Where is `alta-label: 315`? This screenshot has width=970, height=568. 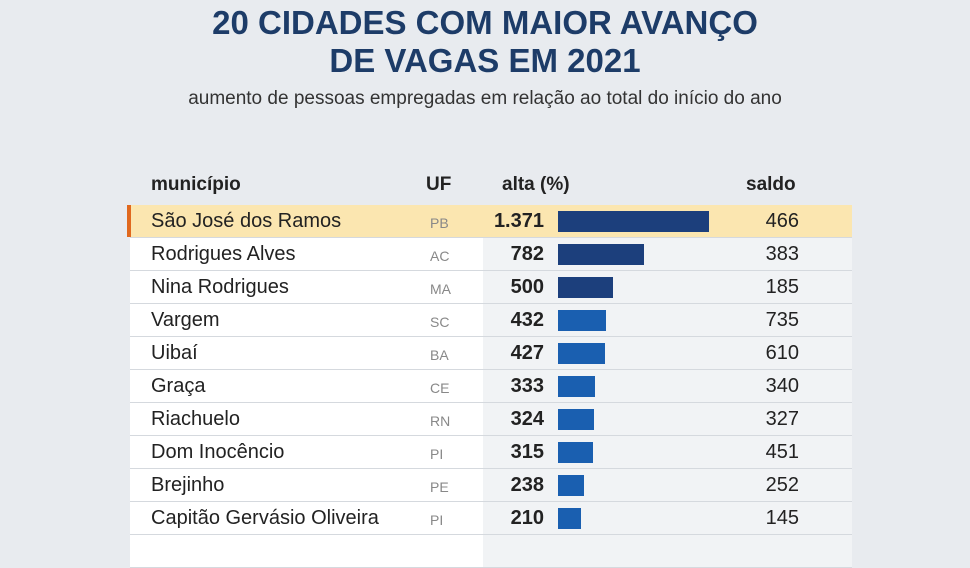 alta-label: 315 is located at coordinates (527, 452).